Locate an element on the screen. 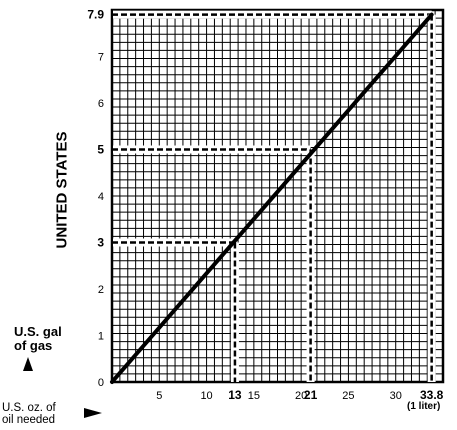 The width and height of the screenshot is (457, 430). x-tick-label: 15 is located at coordinates (254, 396).